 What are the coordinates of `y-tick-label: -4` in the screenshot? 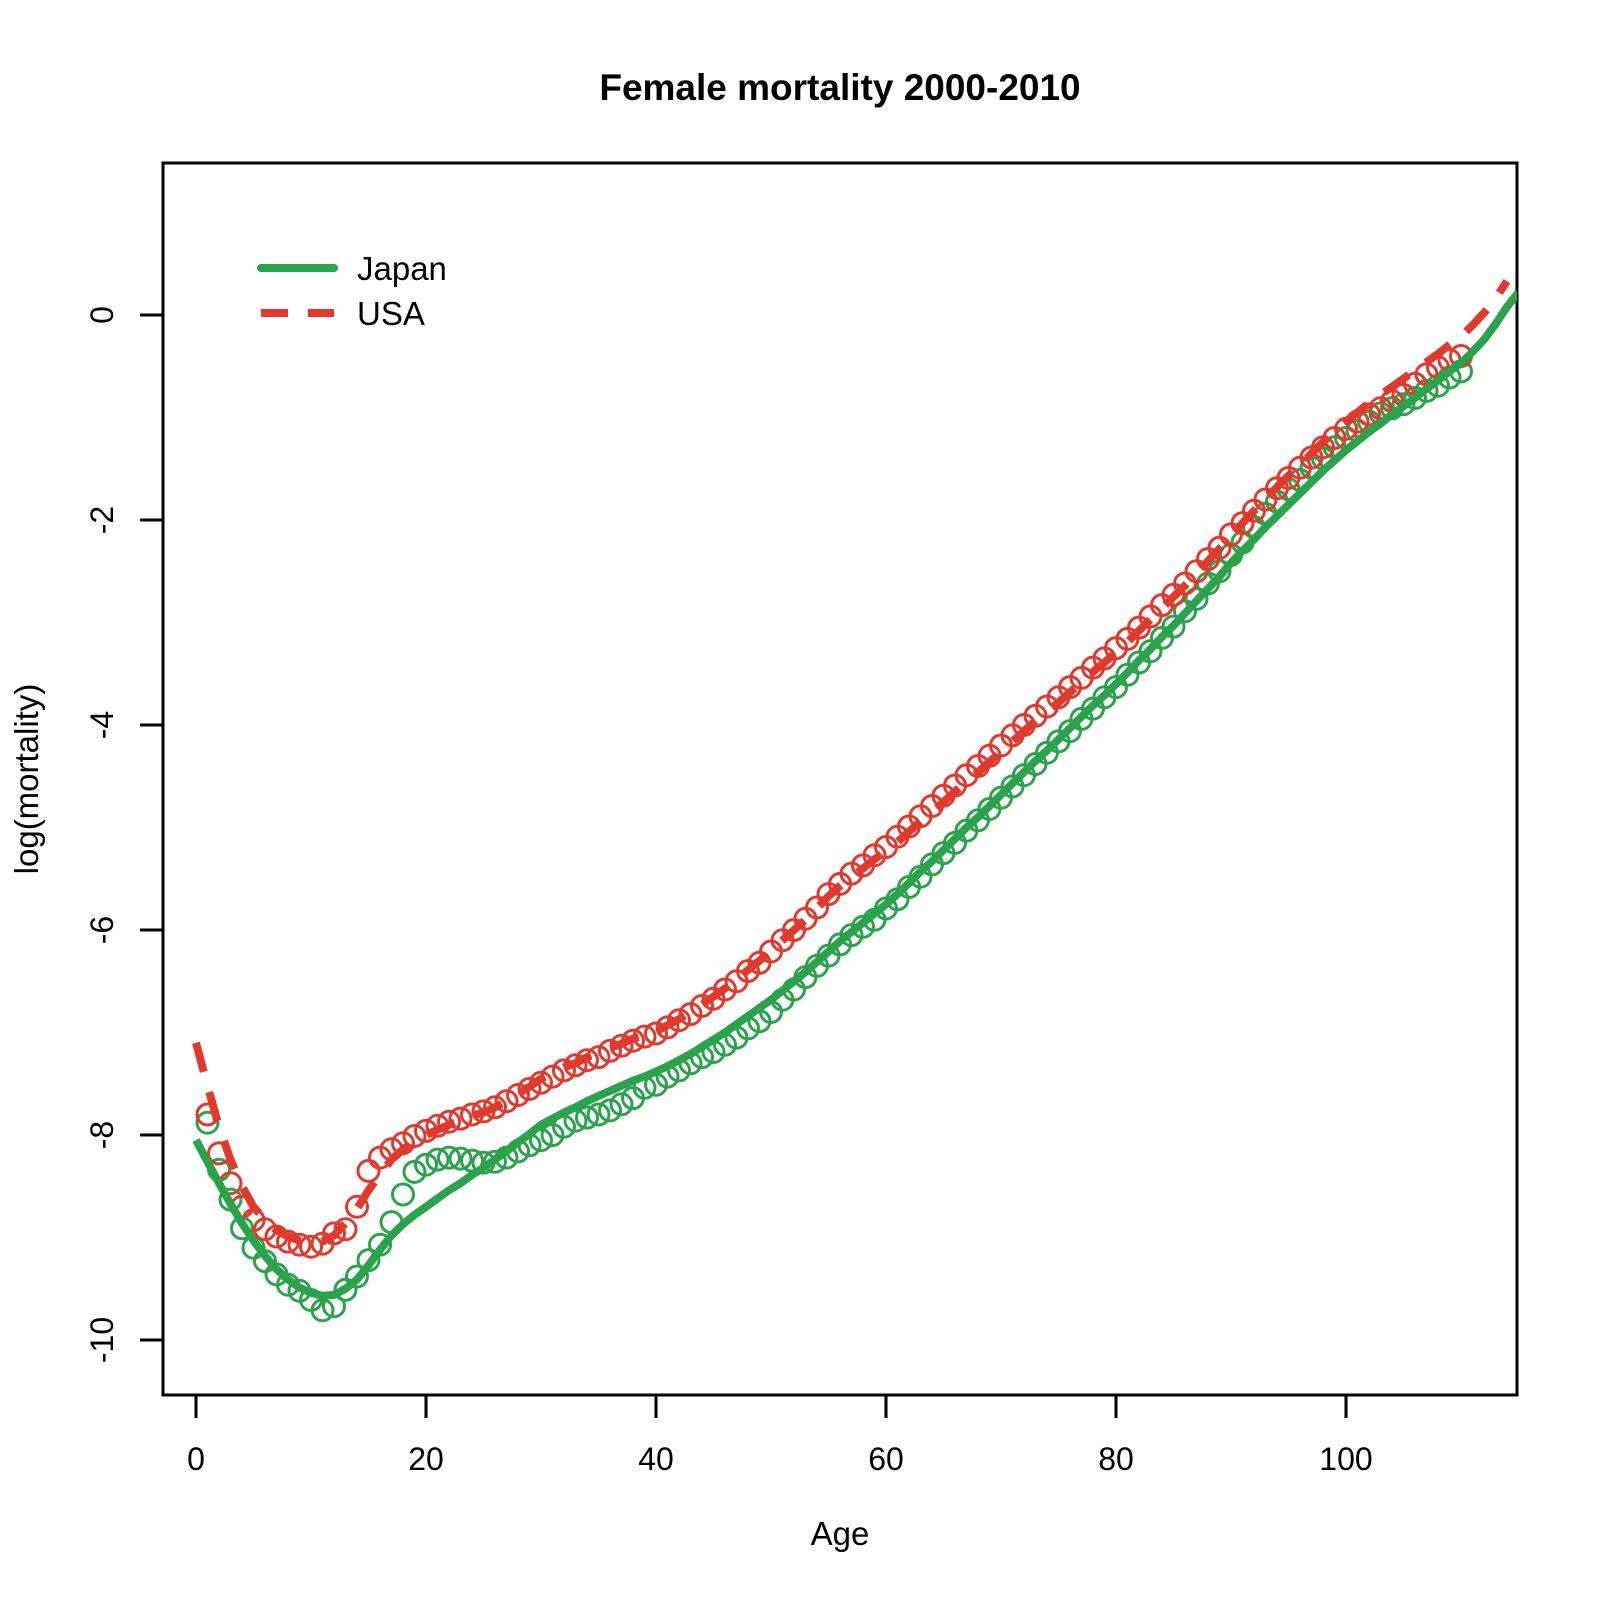 It's located at (102, 725).